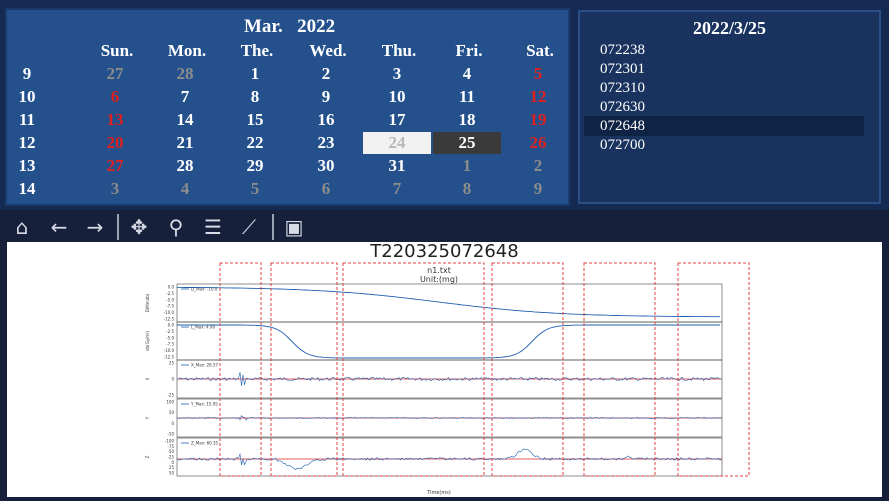  What do you see at coordinates (255, 165) in the screenshot?
I see `calendar-day: 29` at bounding box center [255, 165].